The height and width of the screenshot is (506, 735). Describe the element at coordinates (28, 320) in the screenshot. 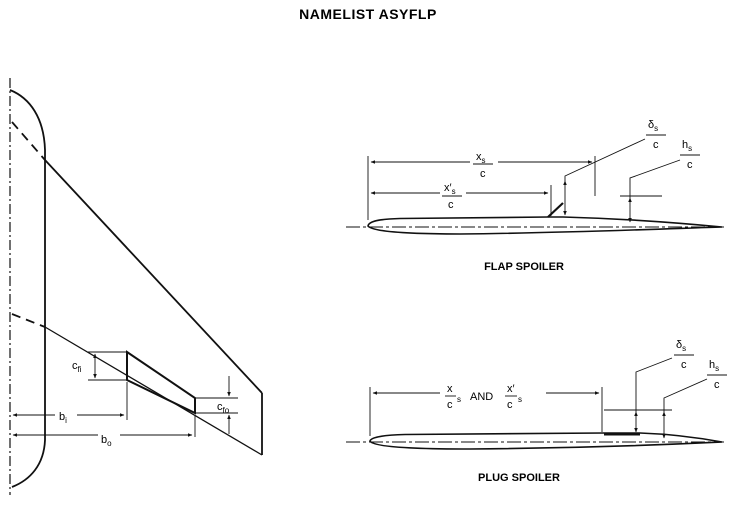

I see `hinge-line-dashed` at that location.